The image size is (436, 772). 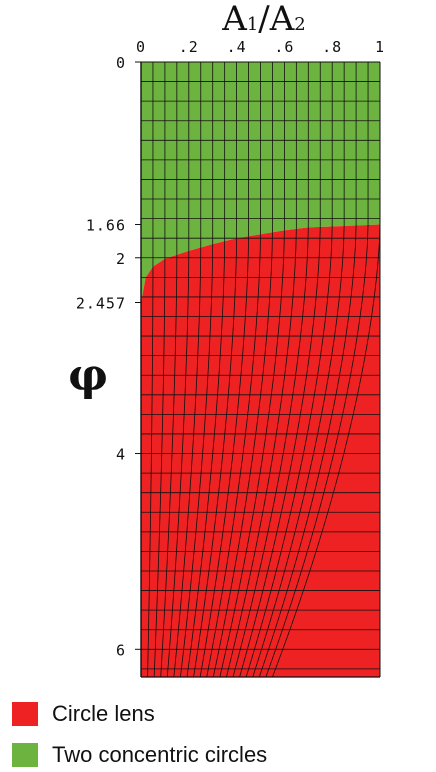 I want to click on legend-item-two-concentric-circles: Two concentric circles, so click(x=139, y=754).